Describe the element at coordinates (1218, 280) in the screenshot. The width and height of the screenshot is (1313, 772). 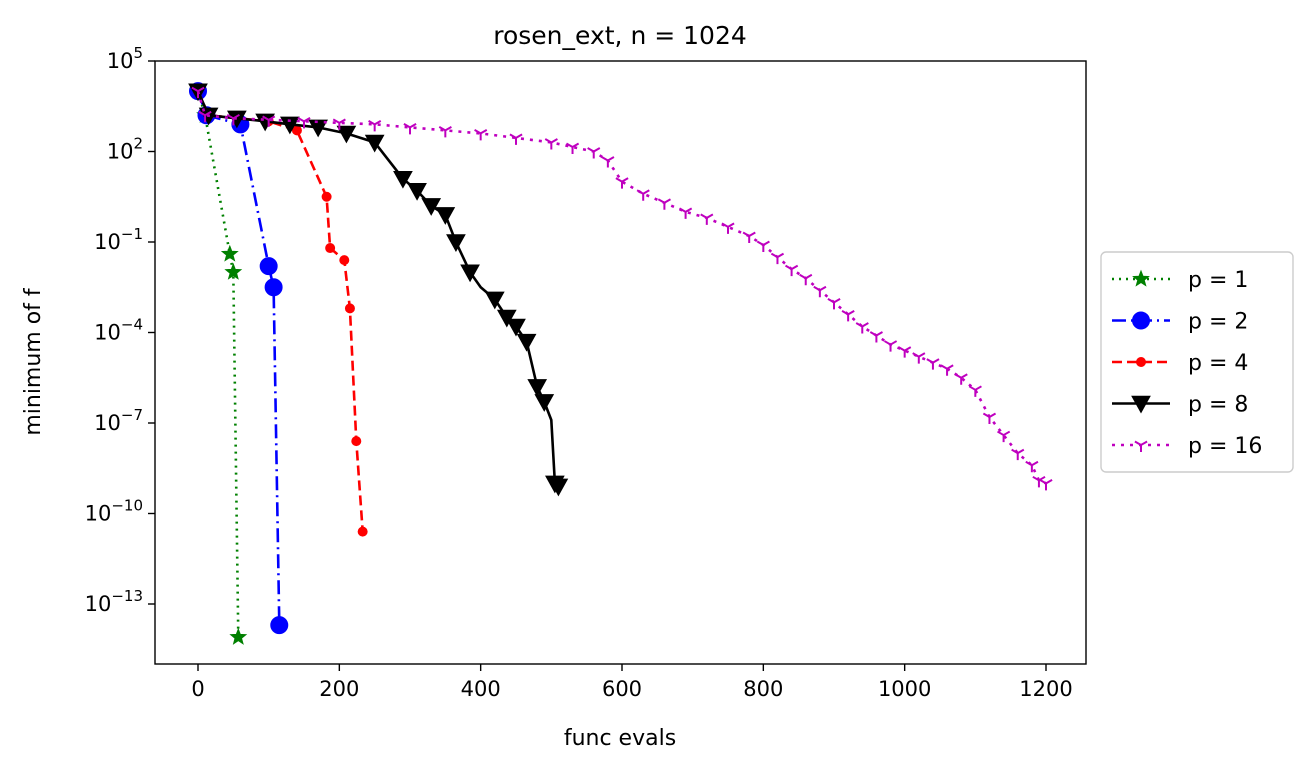
I see `legend-label: p = 1` at that location.